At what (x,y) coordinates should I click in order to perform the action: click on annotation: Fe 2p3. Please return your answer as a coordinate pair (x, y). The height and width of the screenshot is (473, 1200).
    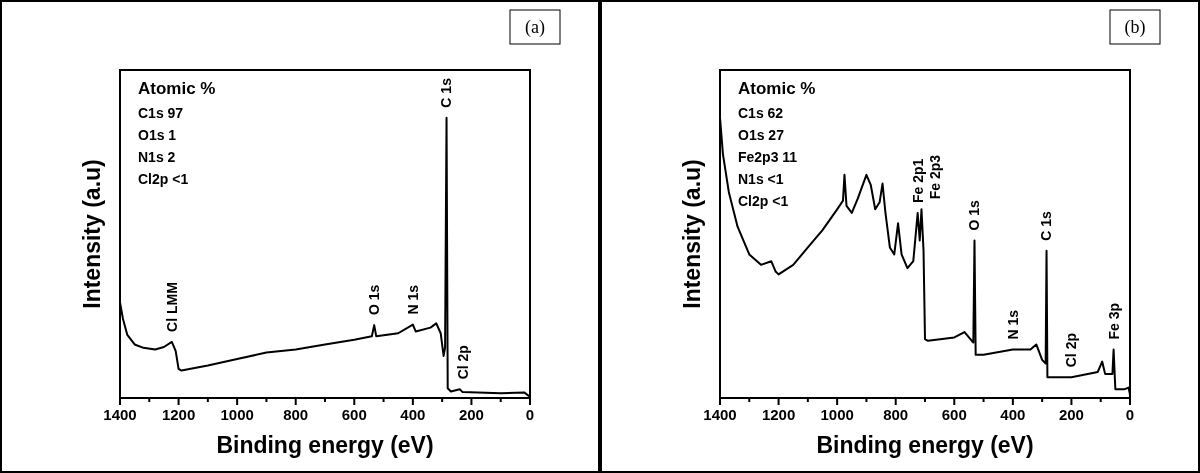
    Looking at the image, I should click on (934, 177).